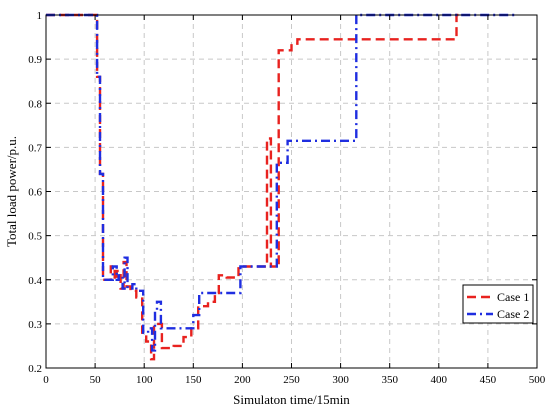 This screenshot has height=410, width=550. I want to click on y-tick-label: 0.9, so click(35, 60).